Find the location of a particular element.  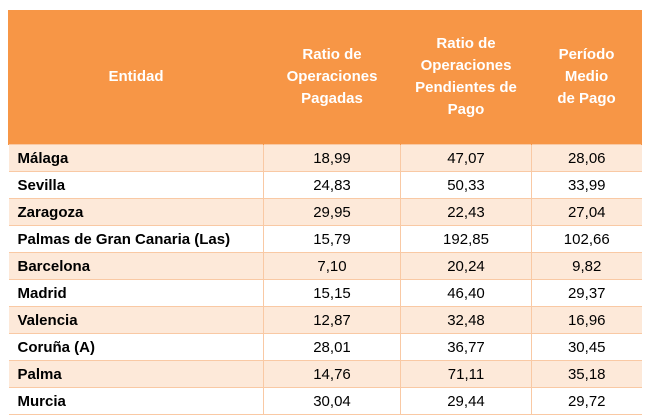

cell-periodo-medio: 33,99 is located at coordinates (586, 185).